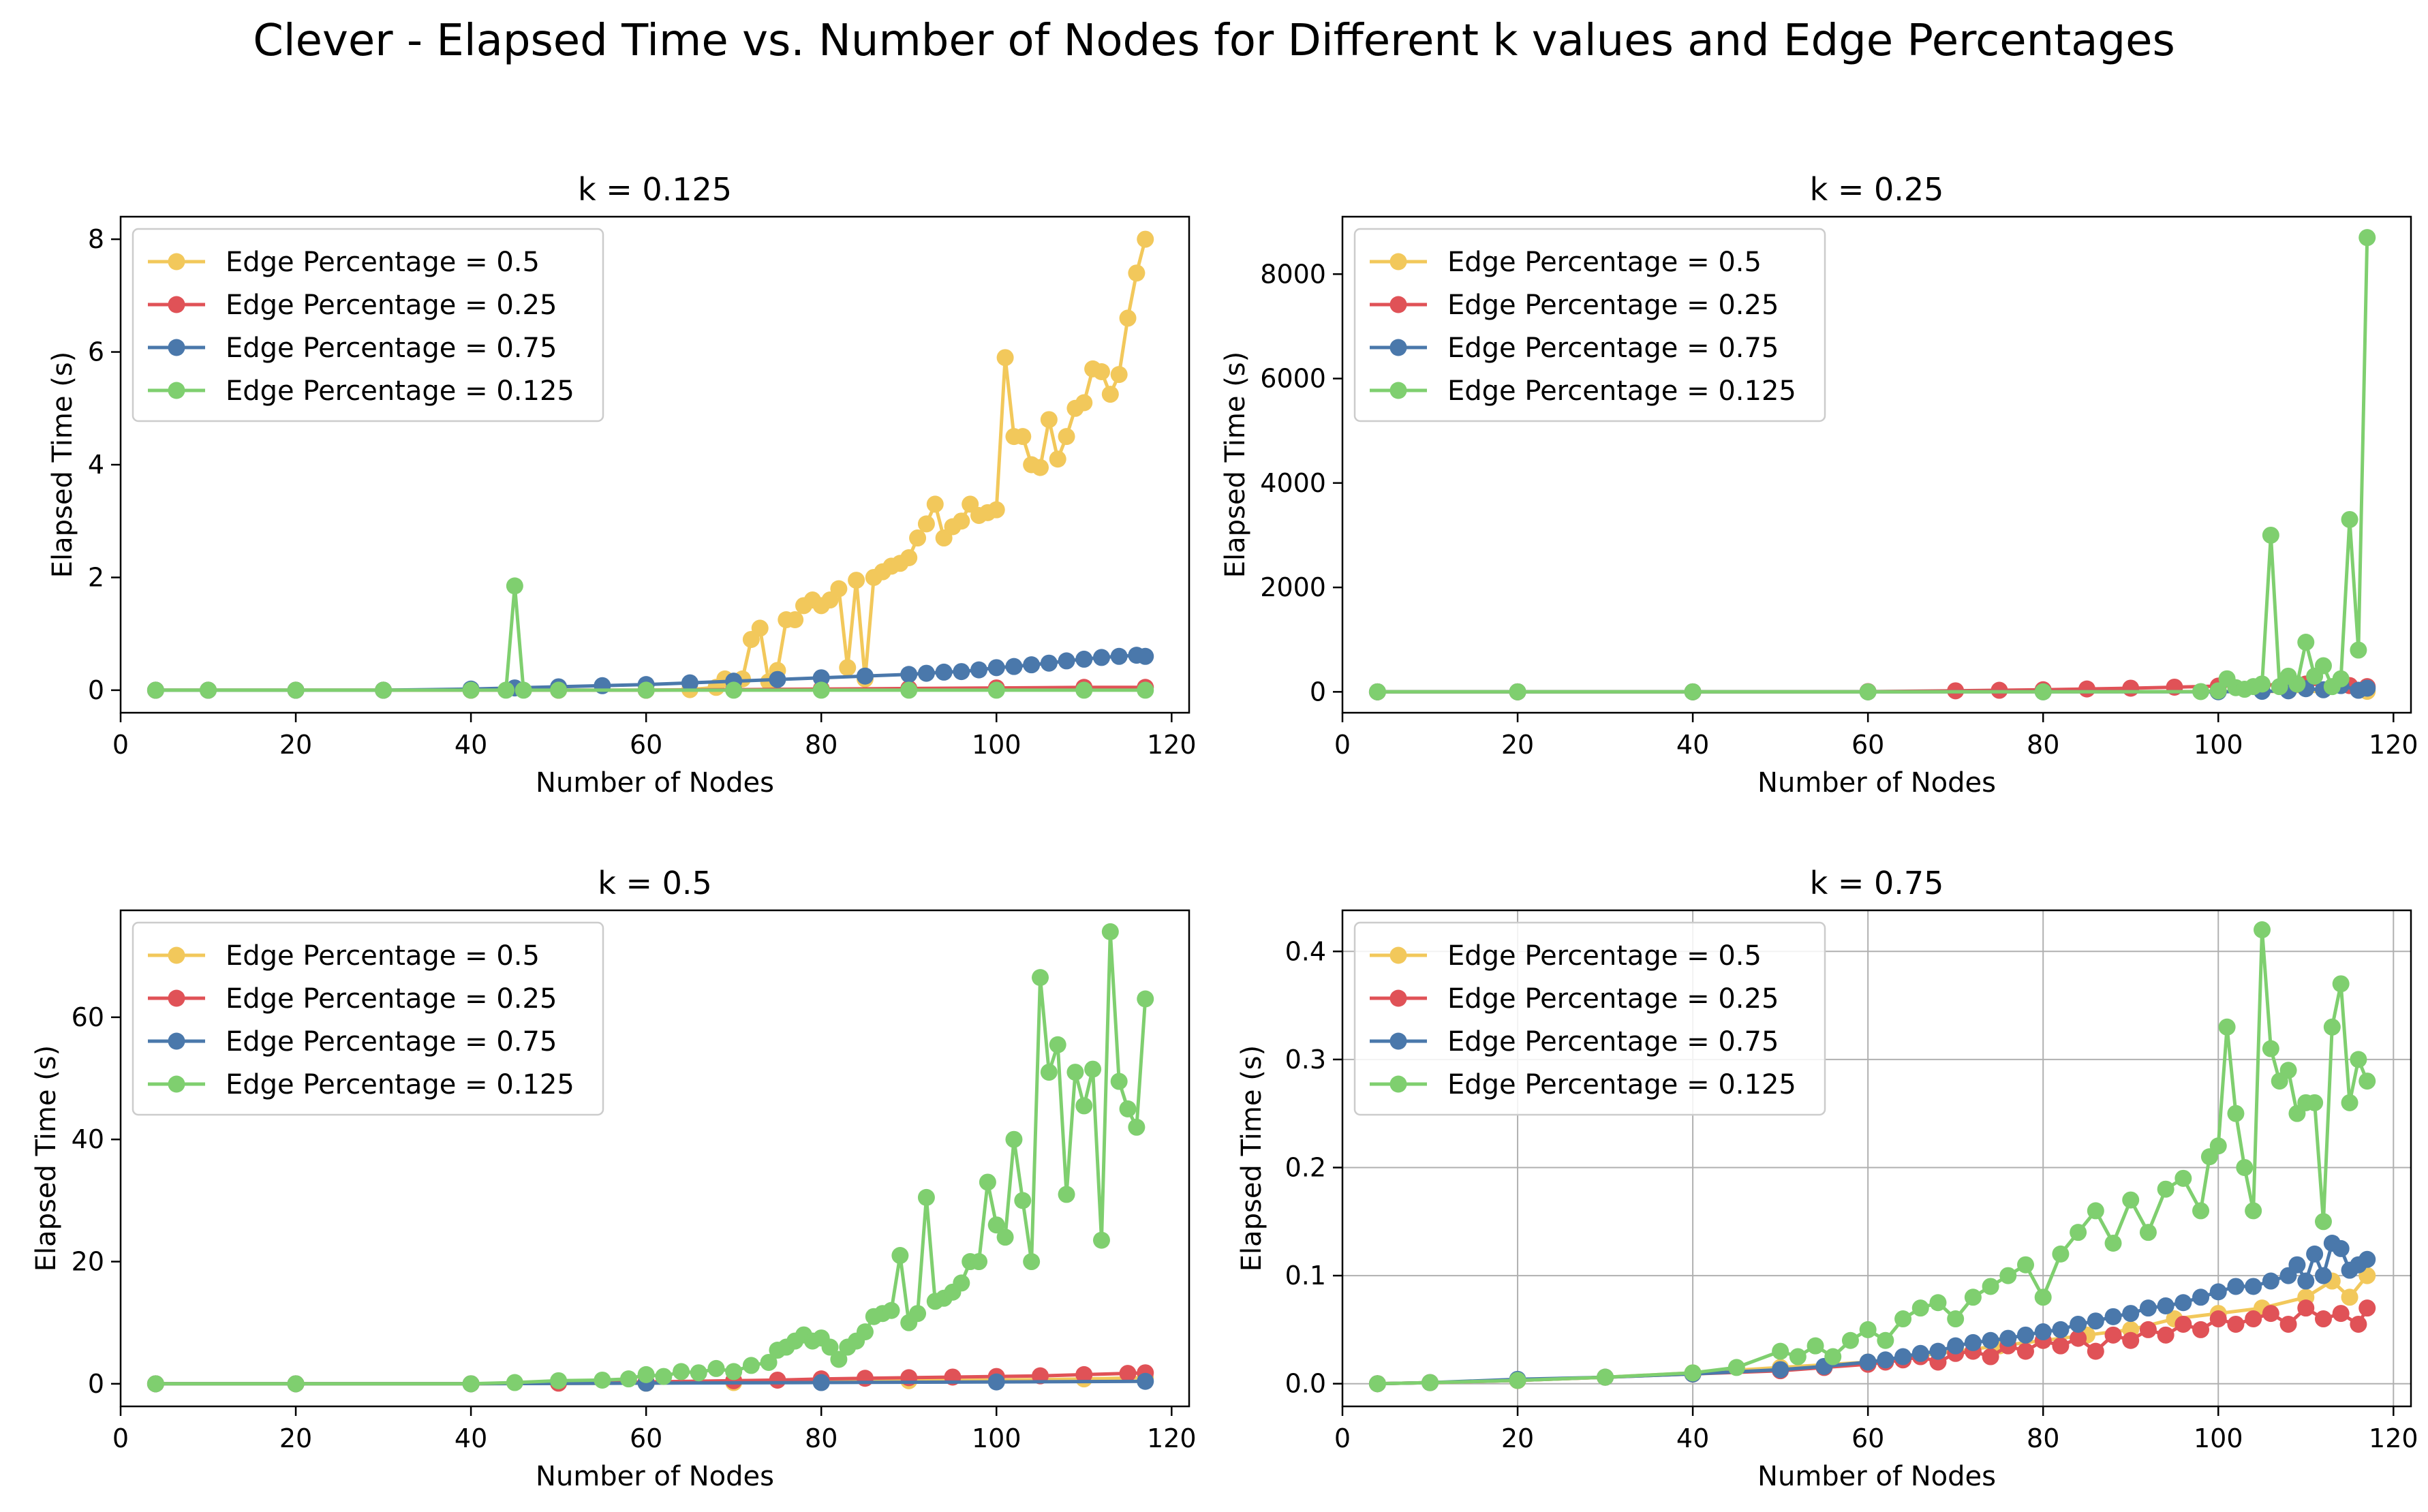 Image resolution: width=2428 pixels, height=1512 pixels. Describe the element at coordinates (1293, 587) in the screenshot. I see `y-tick-label: 2000` at that location.